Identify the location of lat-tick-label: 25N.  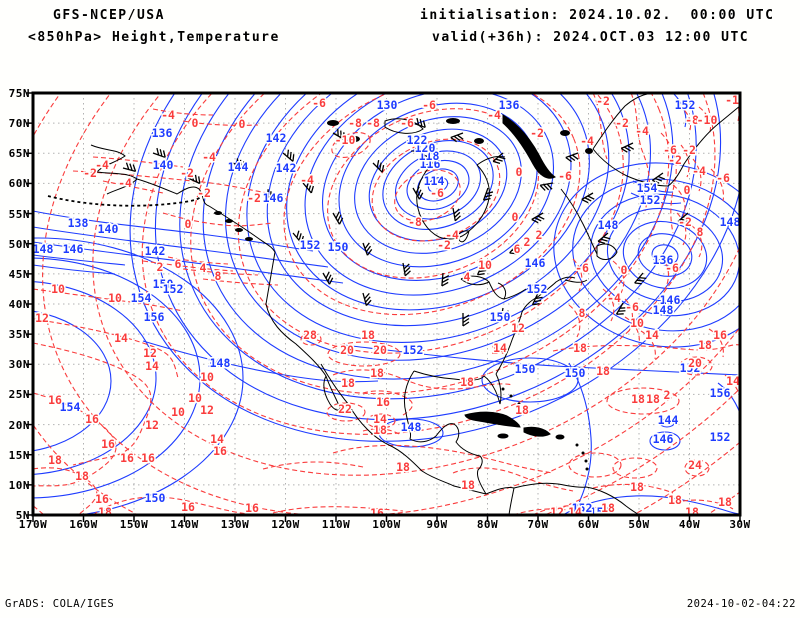
(19, 395).